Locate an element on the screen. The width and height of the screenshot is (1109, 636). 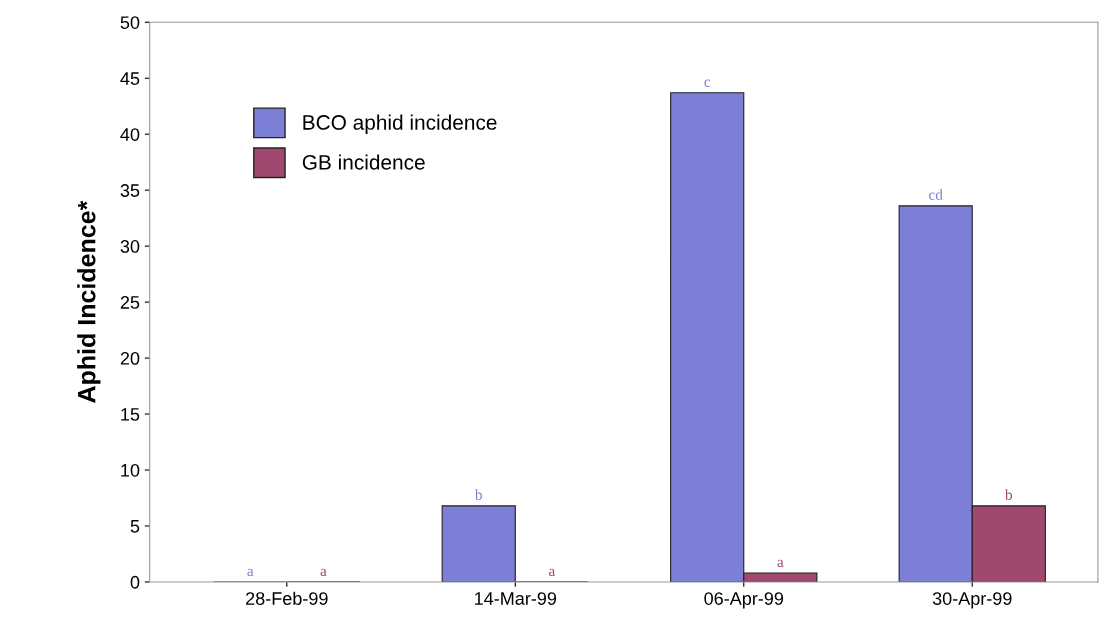
y-tick-label: 15 is located at coordinates (130, 414).